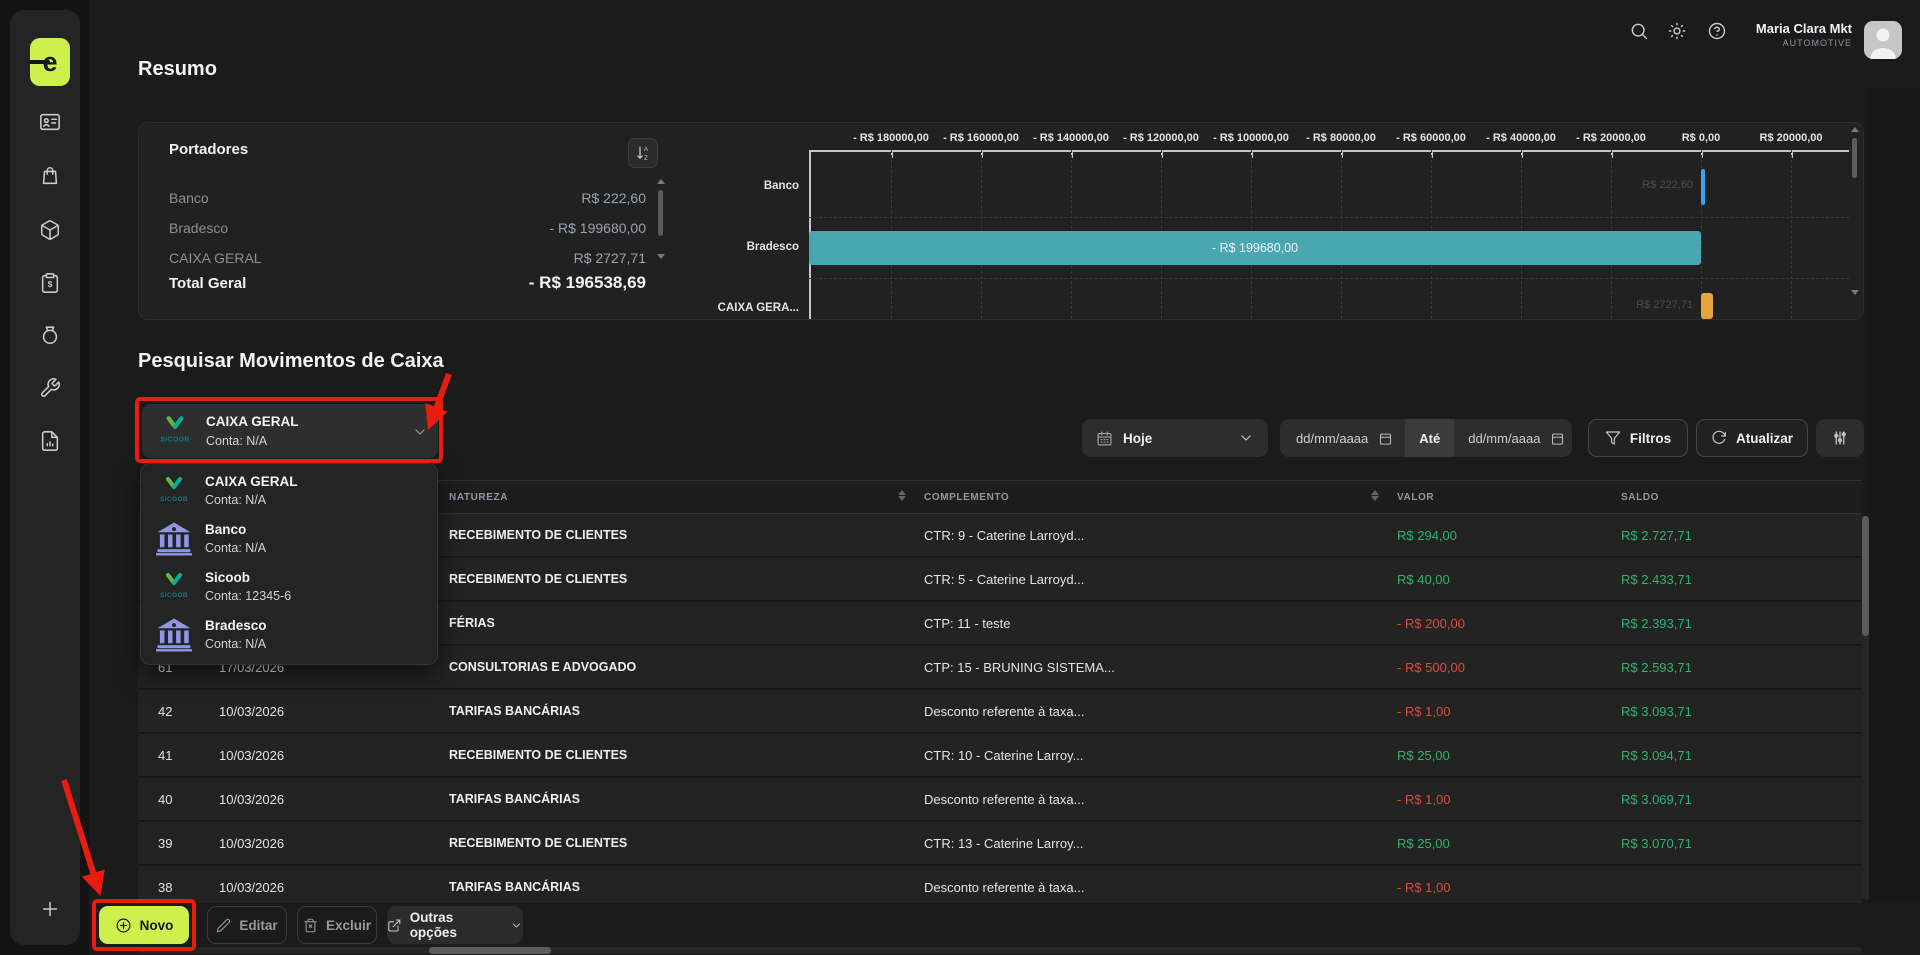  I want to click on sidebar-item-billing: $, so click(50, 283).